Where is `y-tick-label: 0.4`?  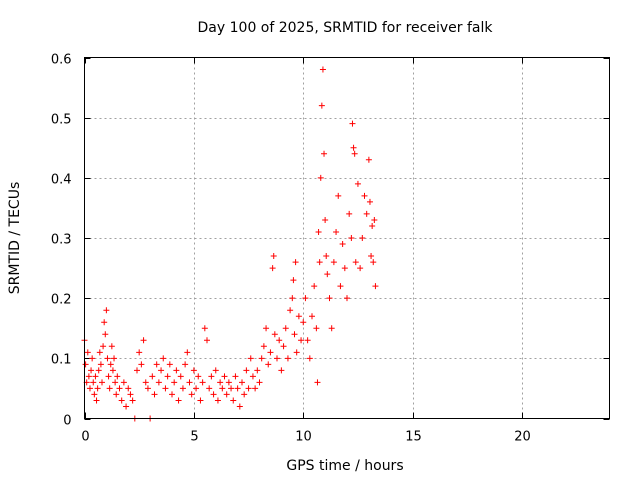 y-tick-label: 0.4 is located at coordinates (61, 180).